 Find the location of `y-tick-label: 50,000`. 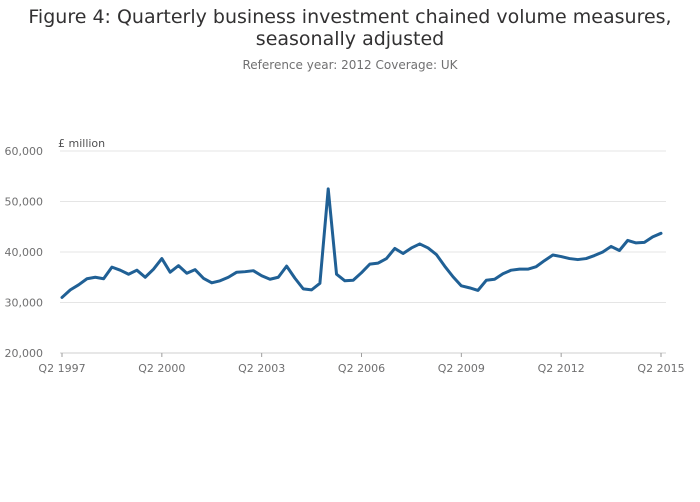

y-tick-label: 50,000 is located at coordinates (24, 202).